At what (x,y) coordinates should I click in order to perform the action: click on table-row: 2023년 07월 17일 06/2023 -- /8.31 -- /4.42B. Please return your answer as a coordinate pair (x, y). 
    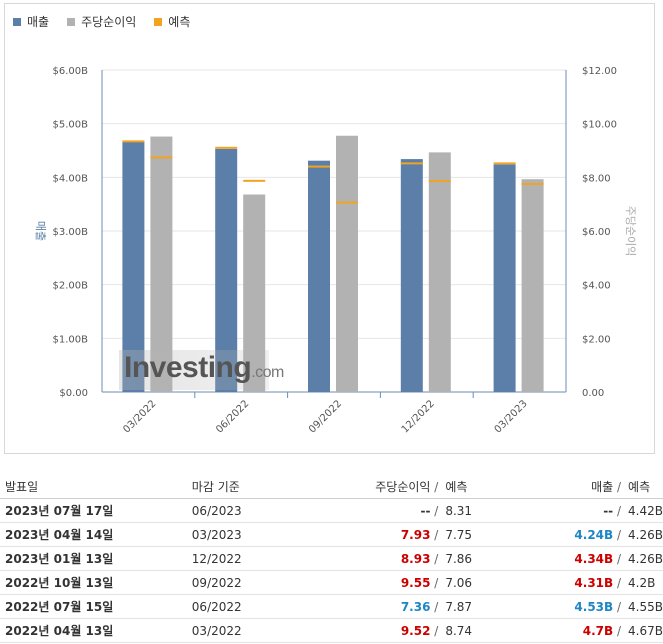
    Looking at the image, I should click on (331, 510).